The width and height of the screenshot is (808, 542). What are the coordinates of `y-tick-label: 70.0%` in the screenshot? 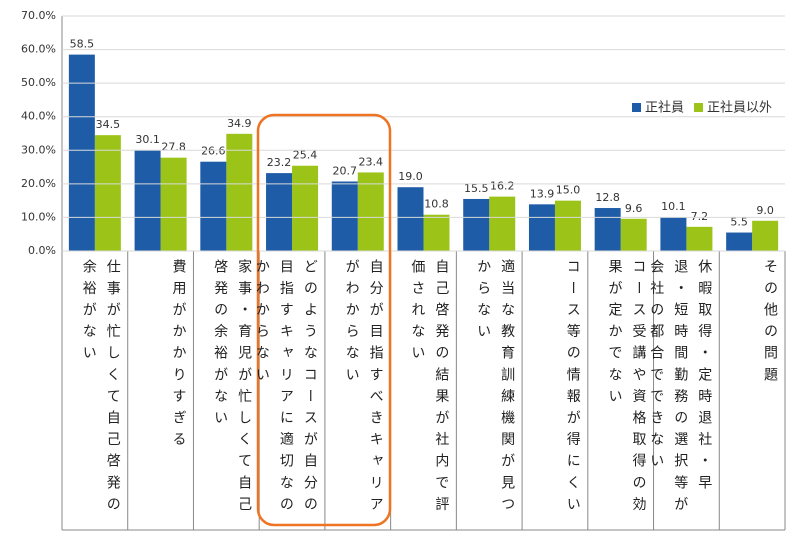 It's located at (38, 15).